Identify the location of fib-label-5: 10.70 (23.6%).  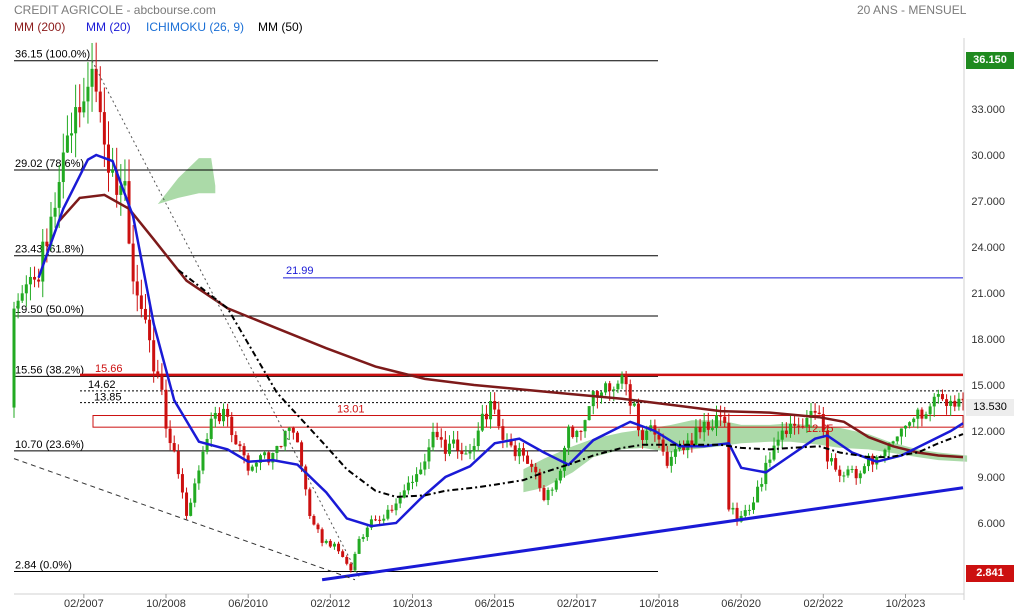
(49, 445).